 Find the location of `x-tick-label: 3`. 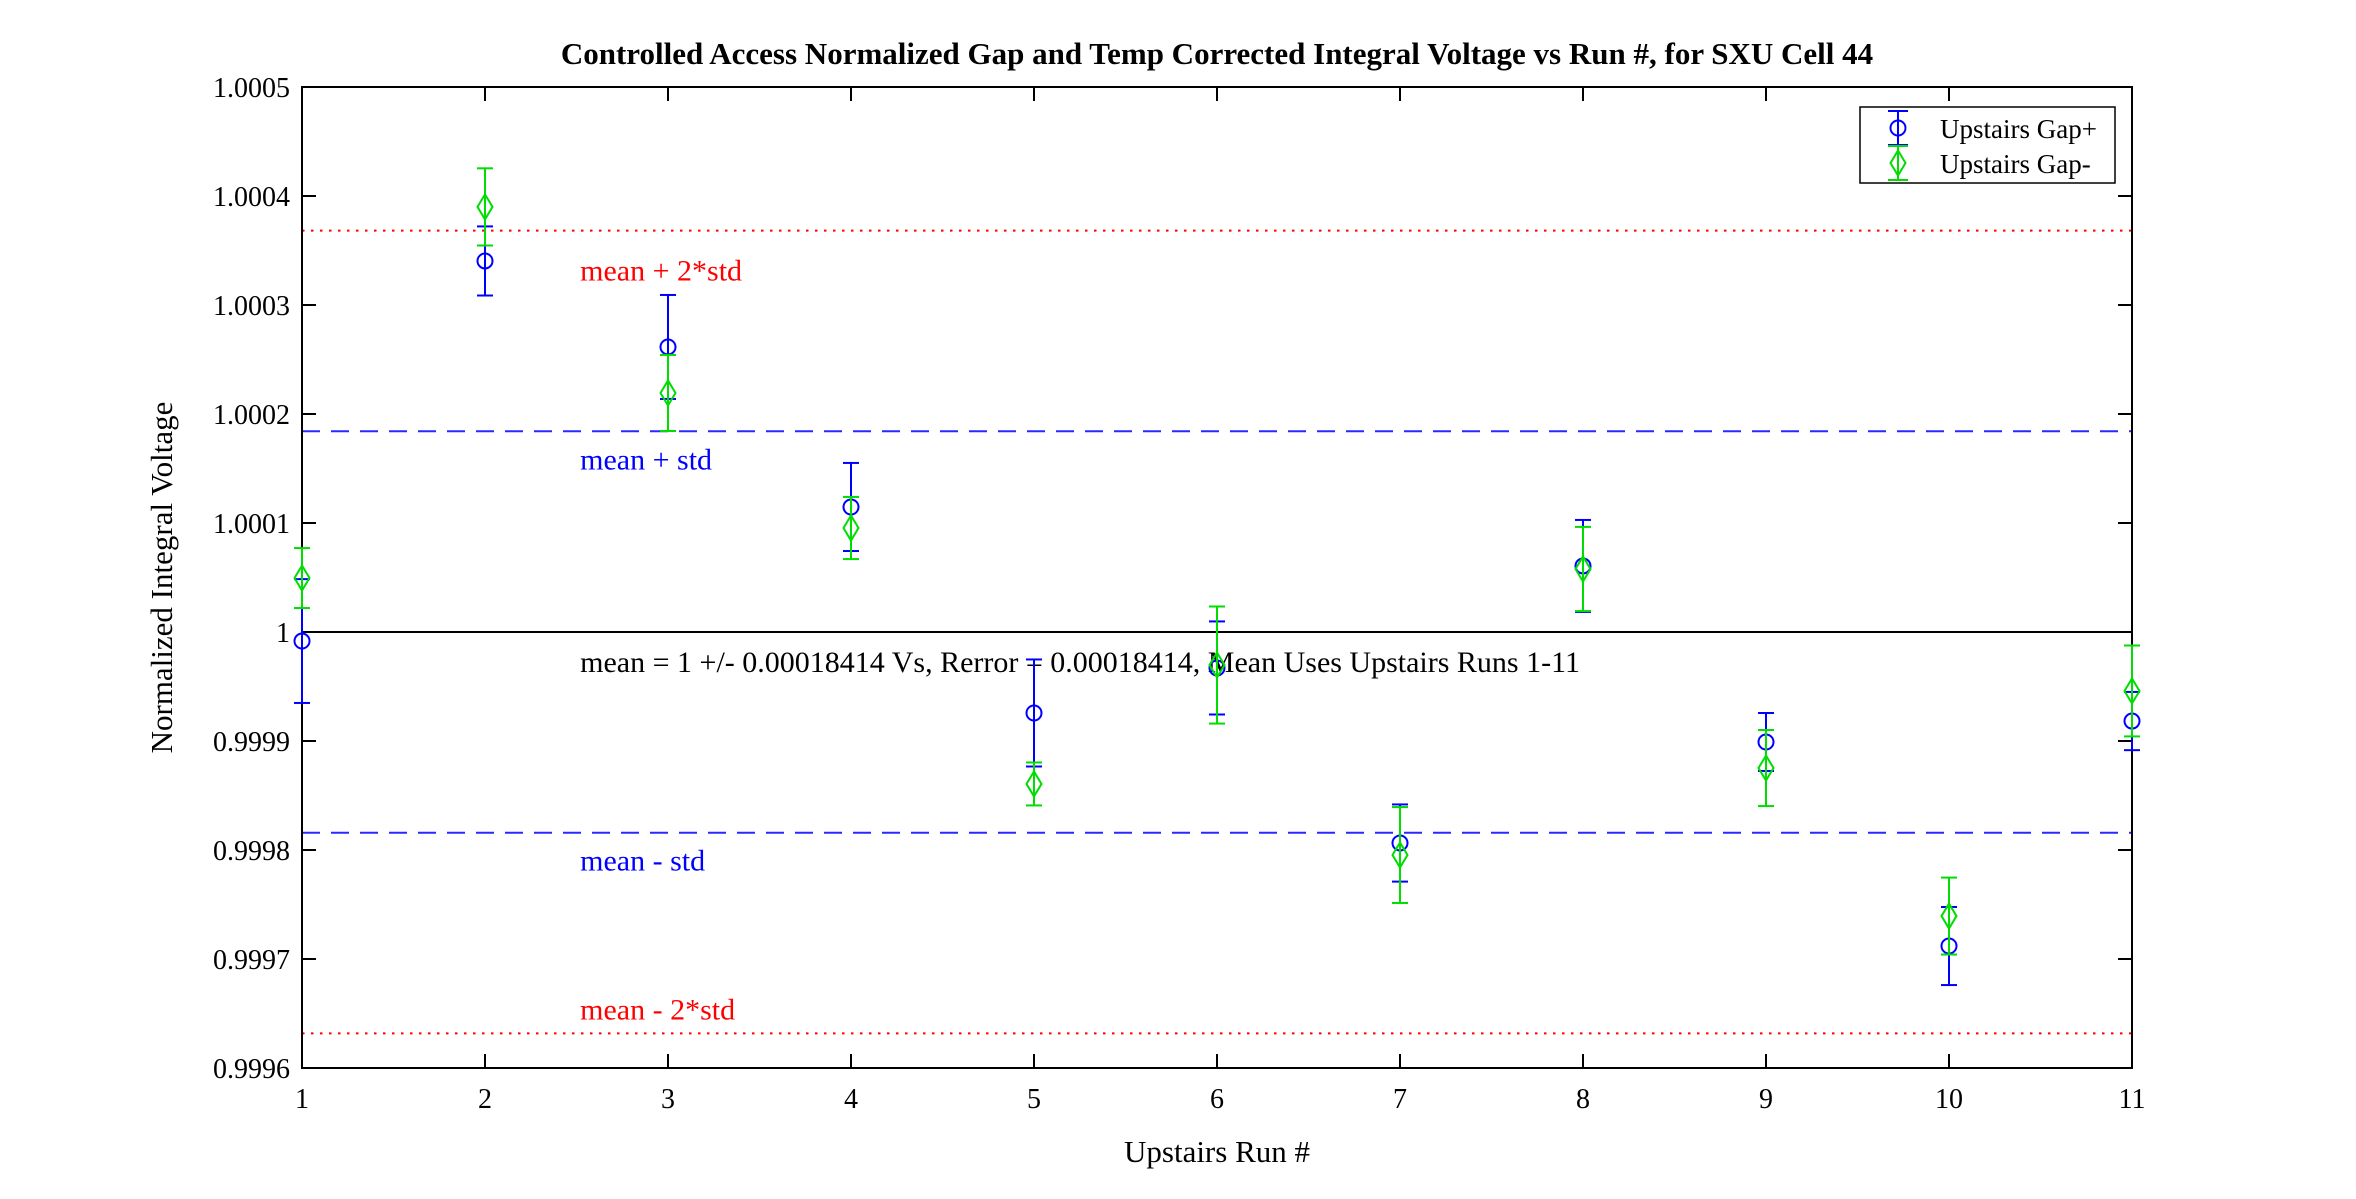

x-tick-label: 3 is located at coordinates (668, 1099).